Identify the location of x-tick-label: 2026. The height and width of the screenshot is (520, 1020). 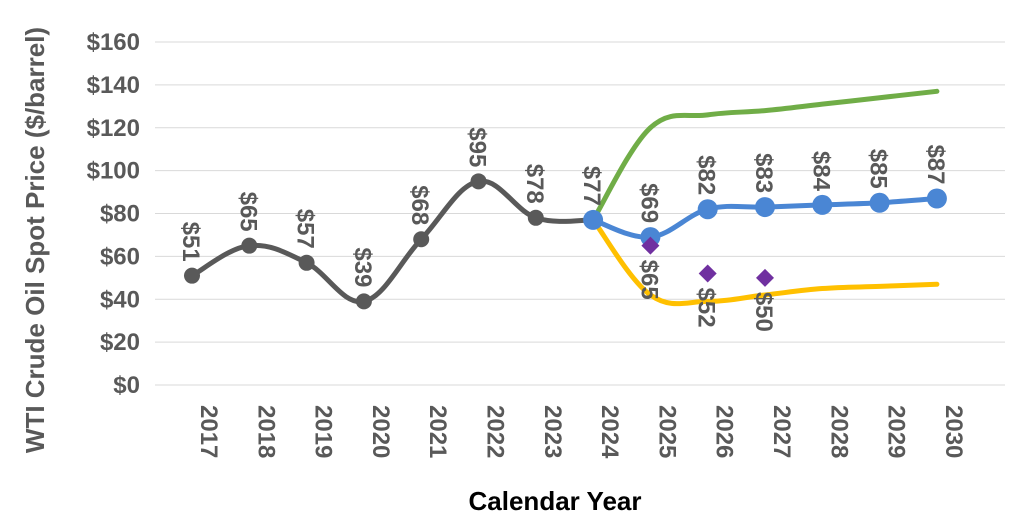
(724, 431).